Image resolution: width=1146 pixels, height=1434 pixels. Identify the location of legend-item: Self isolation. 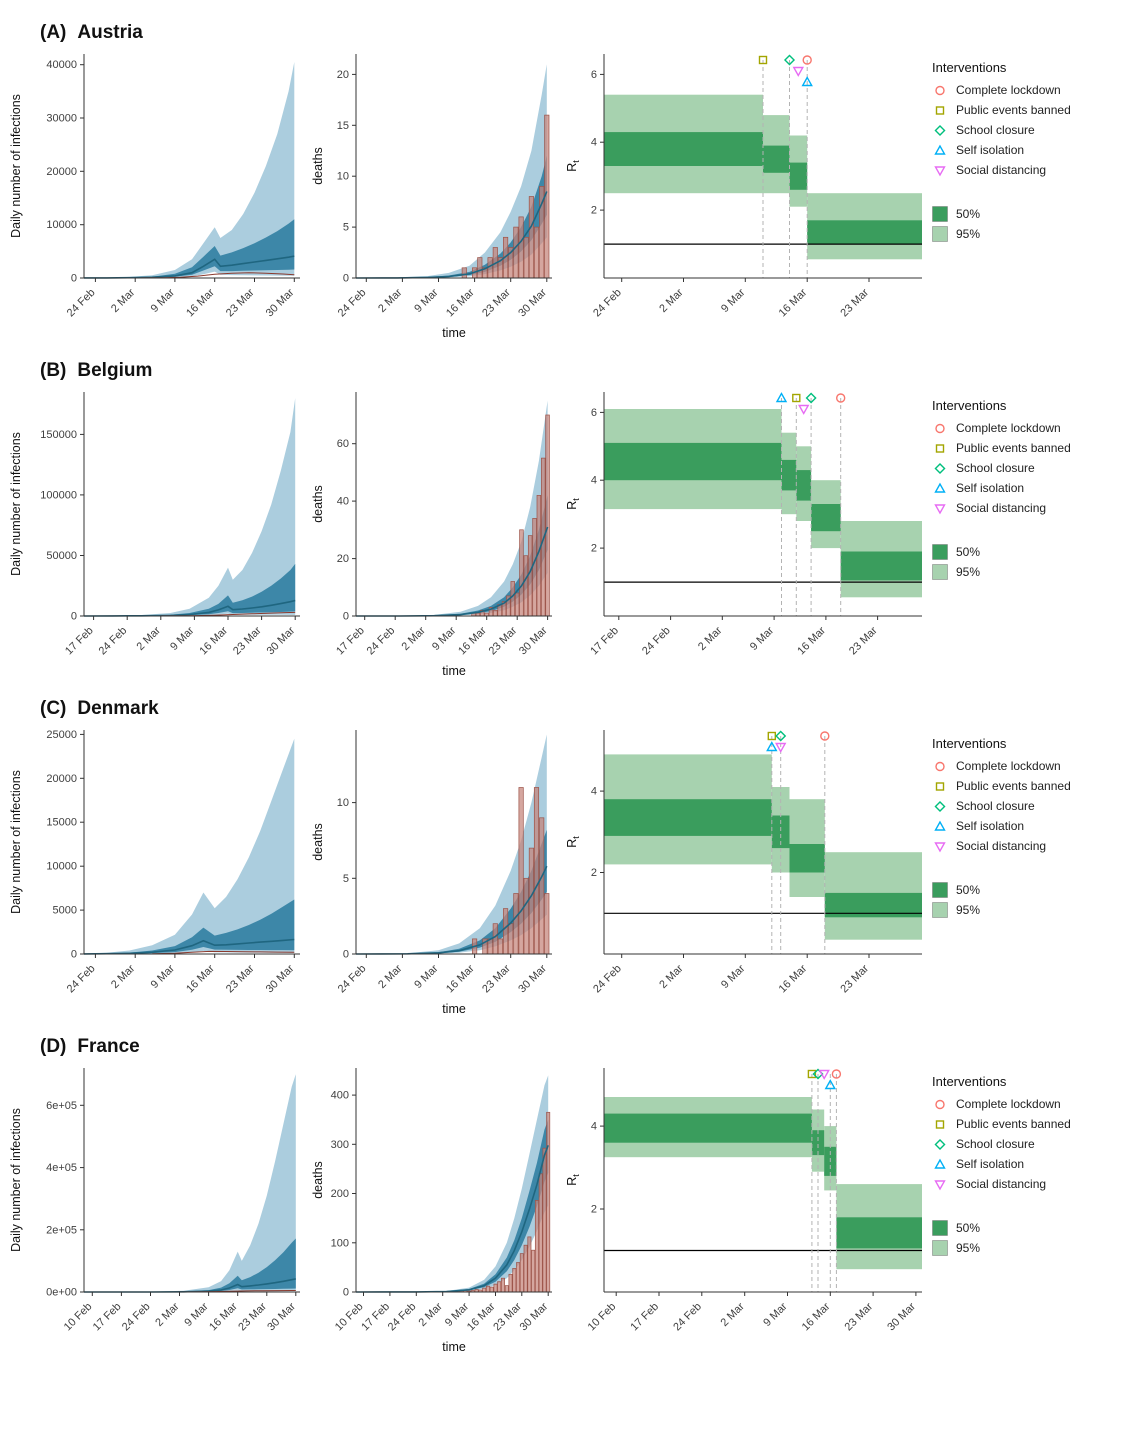
(1025, 150).